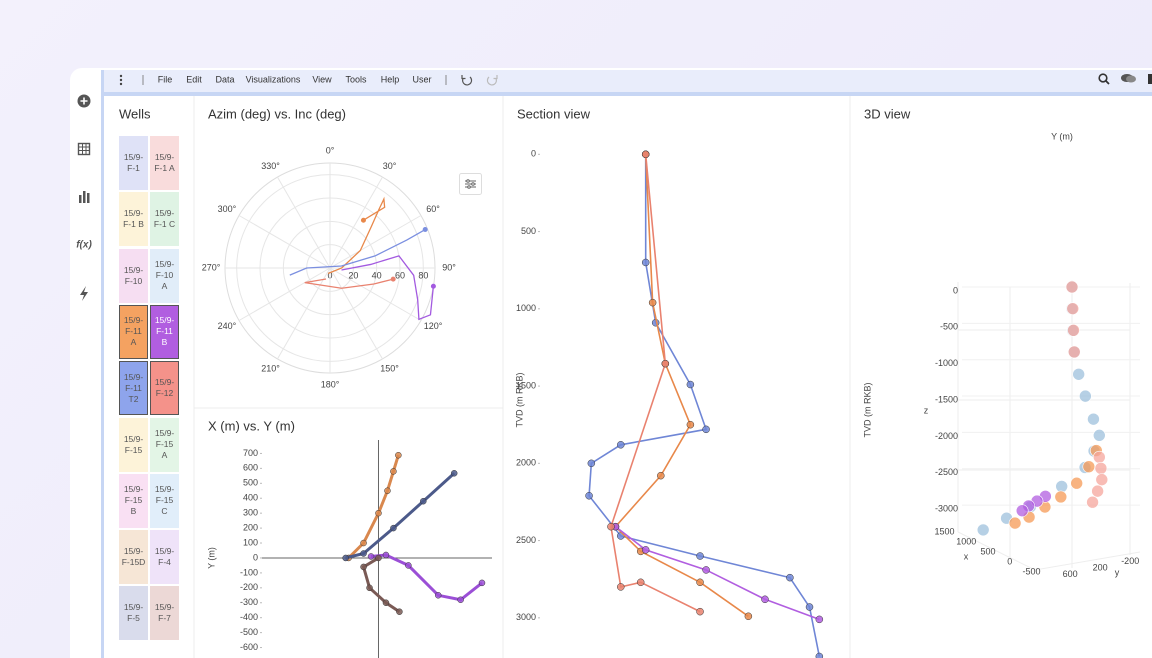  I want to click on panel-title: Wells, so click(135, 113).